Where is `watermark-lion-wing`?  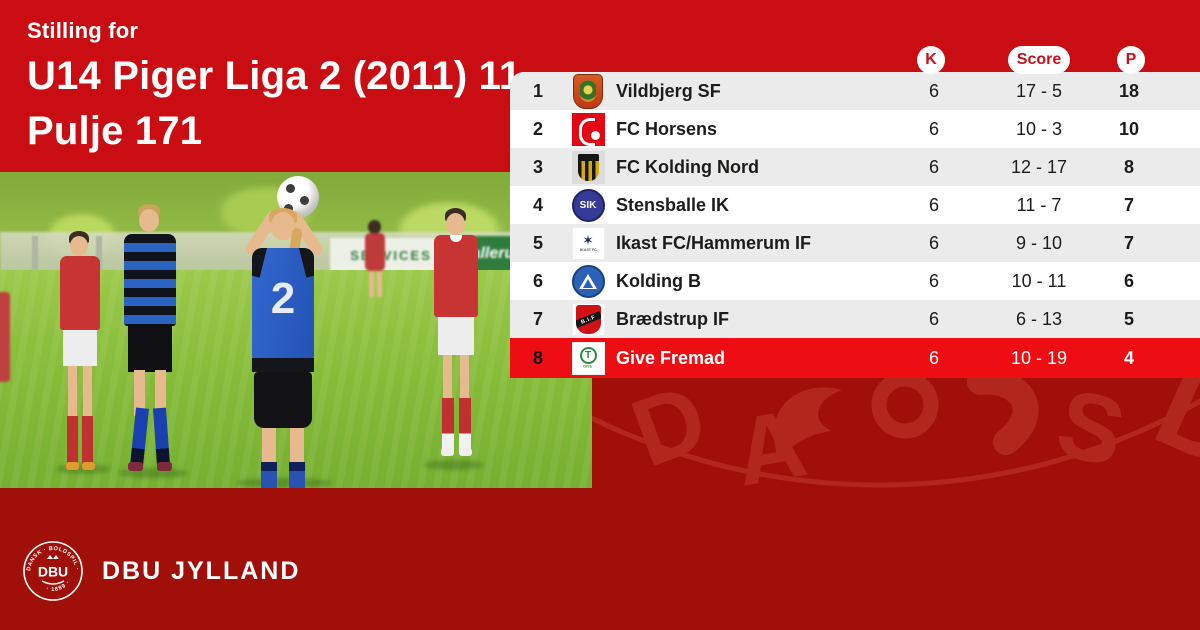 watermark-lion-wing is located at coordinates (807, 424).